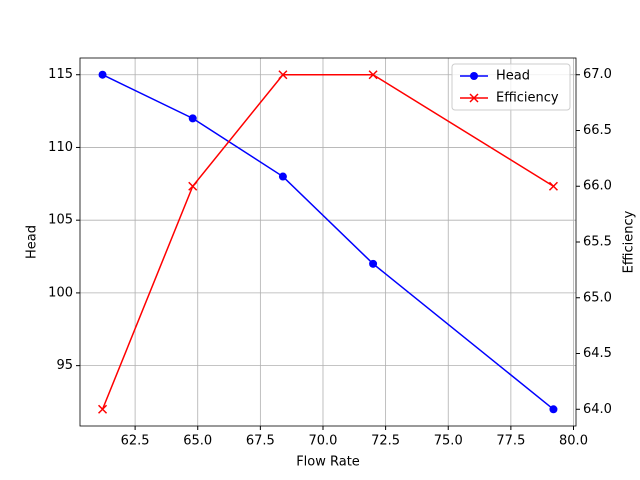 The image size is (640, 480). Describe the element at coordinates (32, 242) in the screenshot. I see `y-axis-label: Head` at that location.